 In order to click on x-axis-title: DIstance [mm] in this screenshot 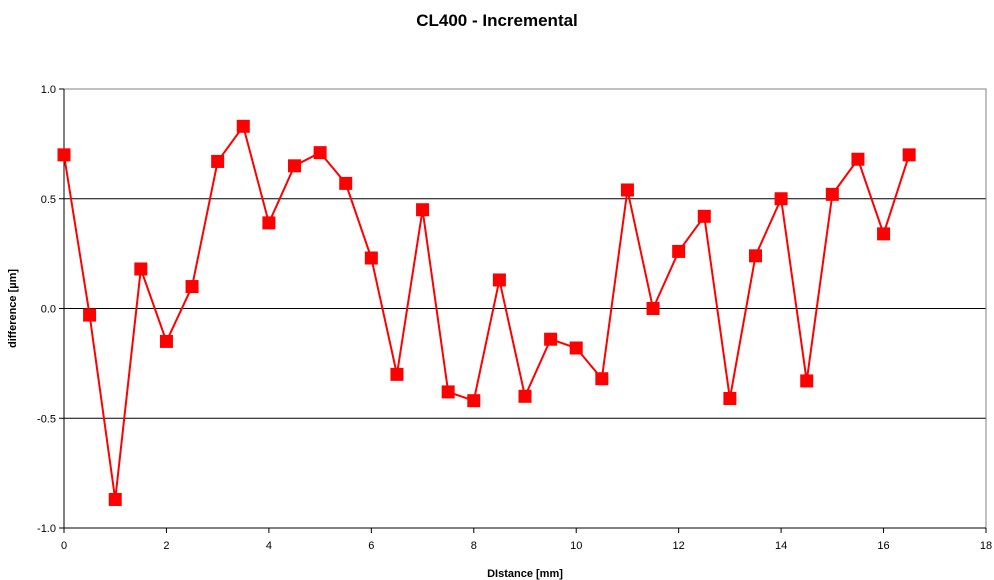, I will do `click(525, 574)`.